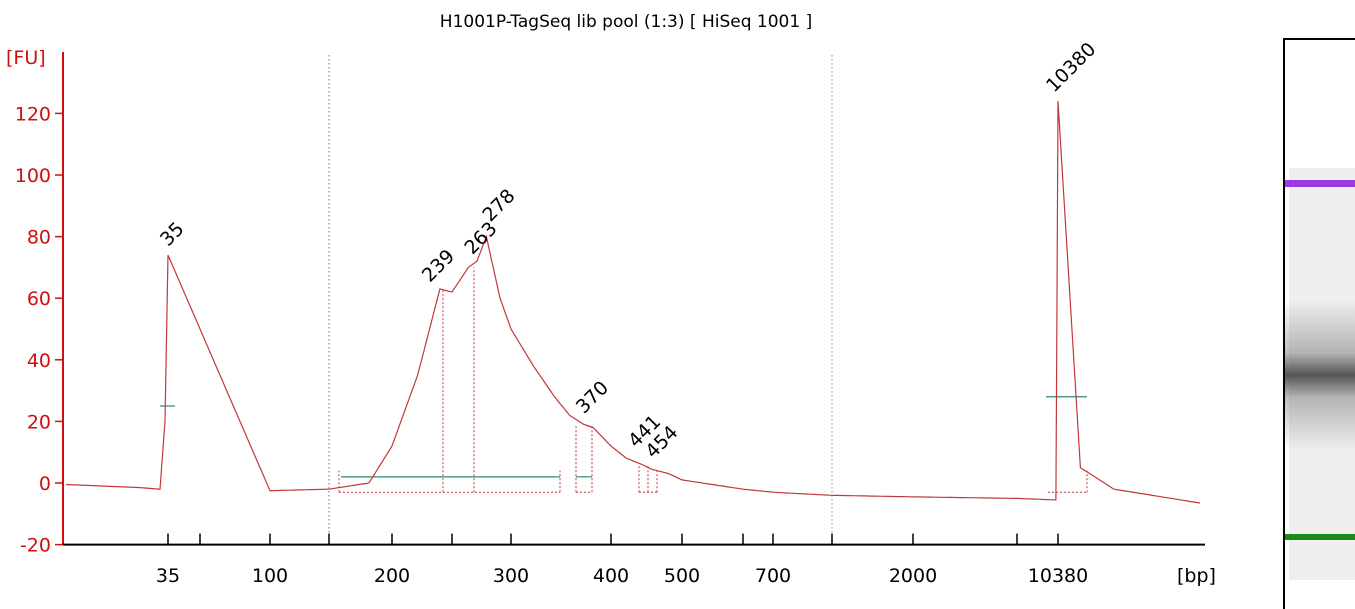 This screenshot has width=1355, height=609. I want to click on x-tick-label: 500, so click(682, 576).